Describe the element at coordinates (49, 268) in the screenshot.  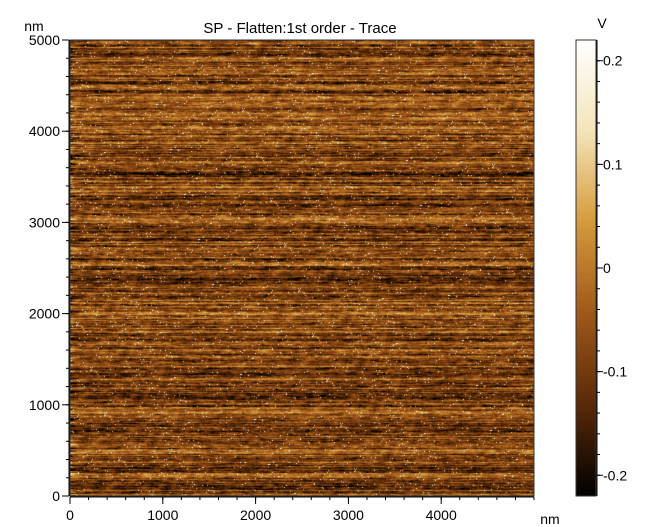
I see `y-axis: 0 1000 2000 3000 4000 5000` at that location.